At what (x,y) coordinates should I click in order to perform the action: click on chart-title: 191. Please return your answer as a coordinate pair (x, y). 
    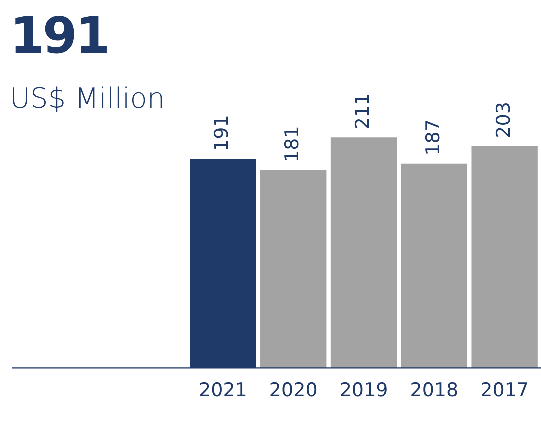
    Looking at the image, I should click on (59, 36).